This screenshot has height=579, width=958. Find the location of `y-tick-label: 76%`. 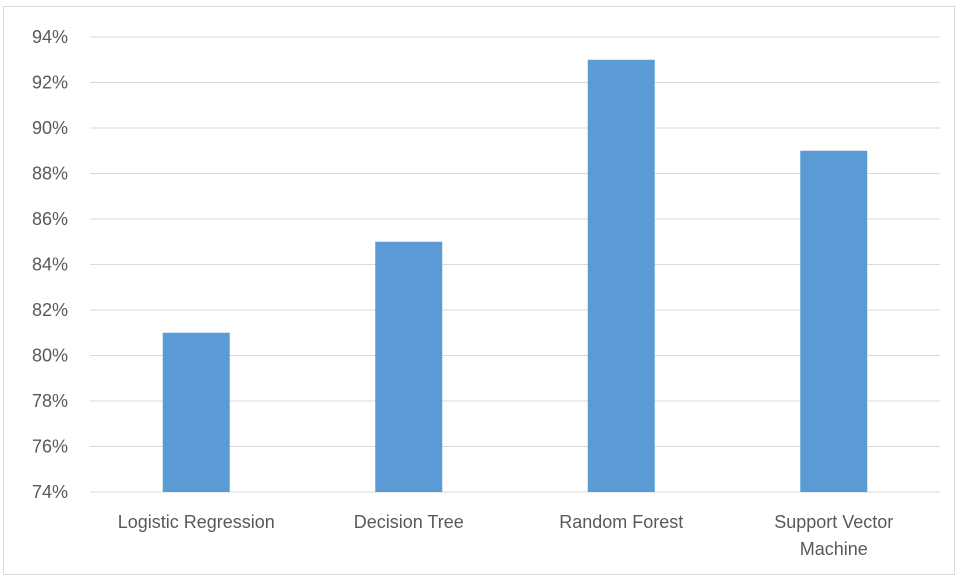

y-tick-label: 76% is located at coordinates (50, 447).